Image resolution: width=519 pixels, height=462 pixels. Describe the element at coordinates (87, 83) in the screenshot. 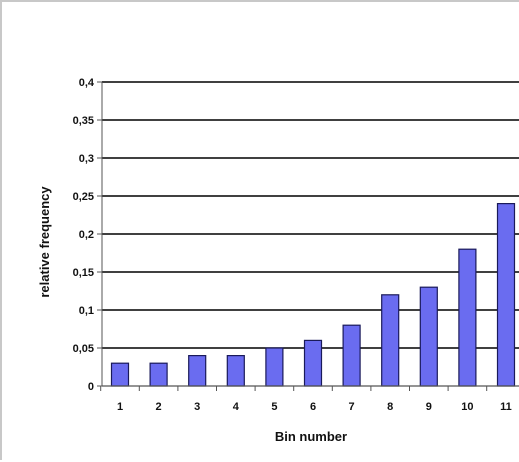

I see `y-tick-label: 0,4` at that location.